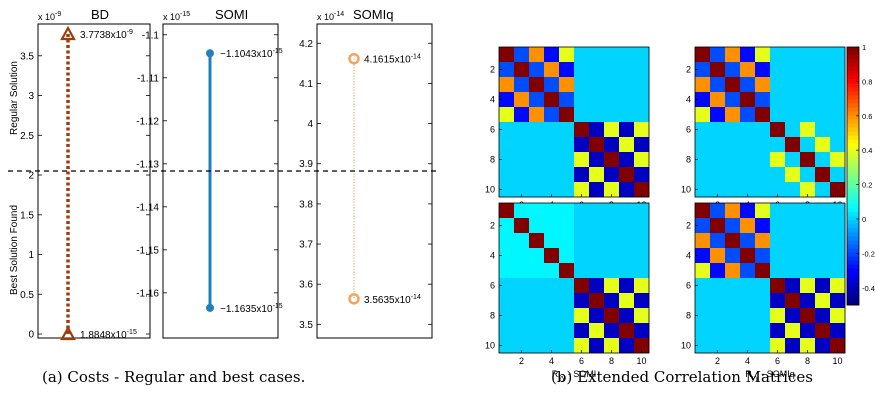  I want to click on colorbar-tick-label: 0.8, so click(867, 81).